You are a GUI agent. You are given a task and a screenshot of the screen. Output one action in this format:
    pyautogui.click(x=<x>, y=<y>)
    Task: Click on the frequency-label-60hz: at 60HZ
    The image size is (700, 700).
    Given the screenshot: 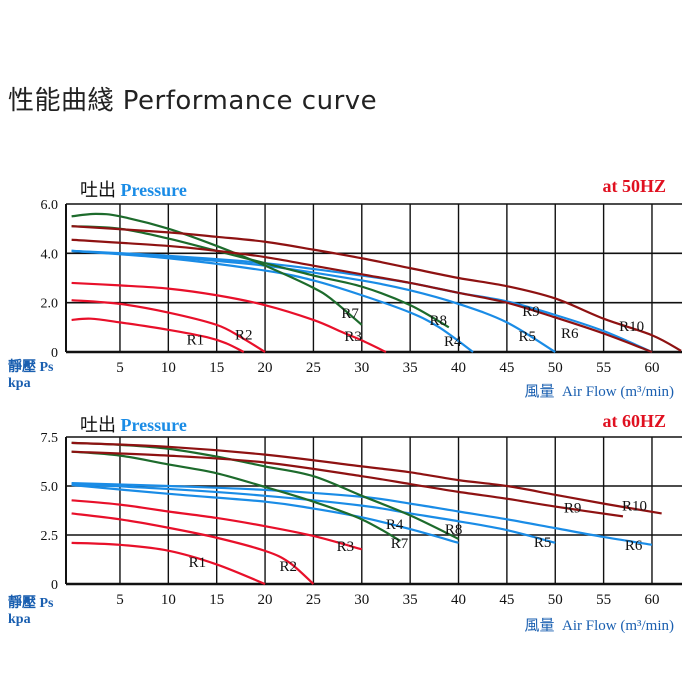 What is the action you would take?
    pyautogui.click(x=634, y=421)
    